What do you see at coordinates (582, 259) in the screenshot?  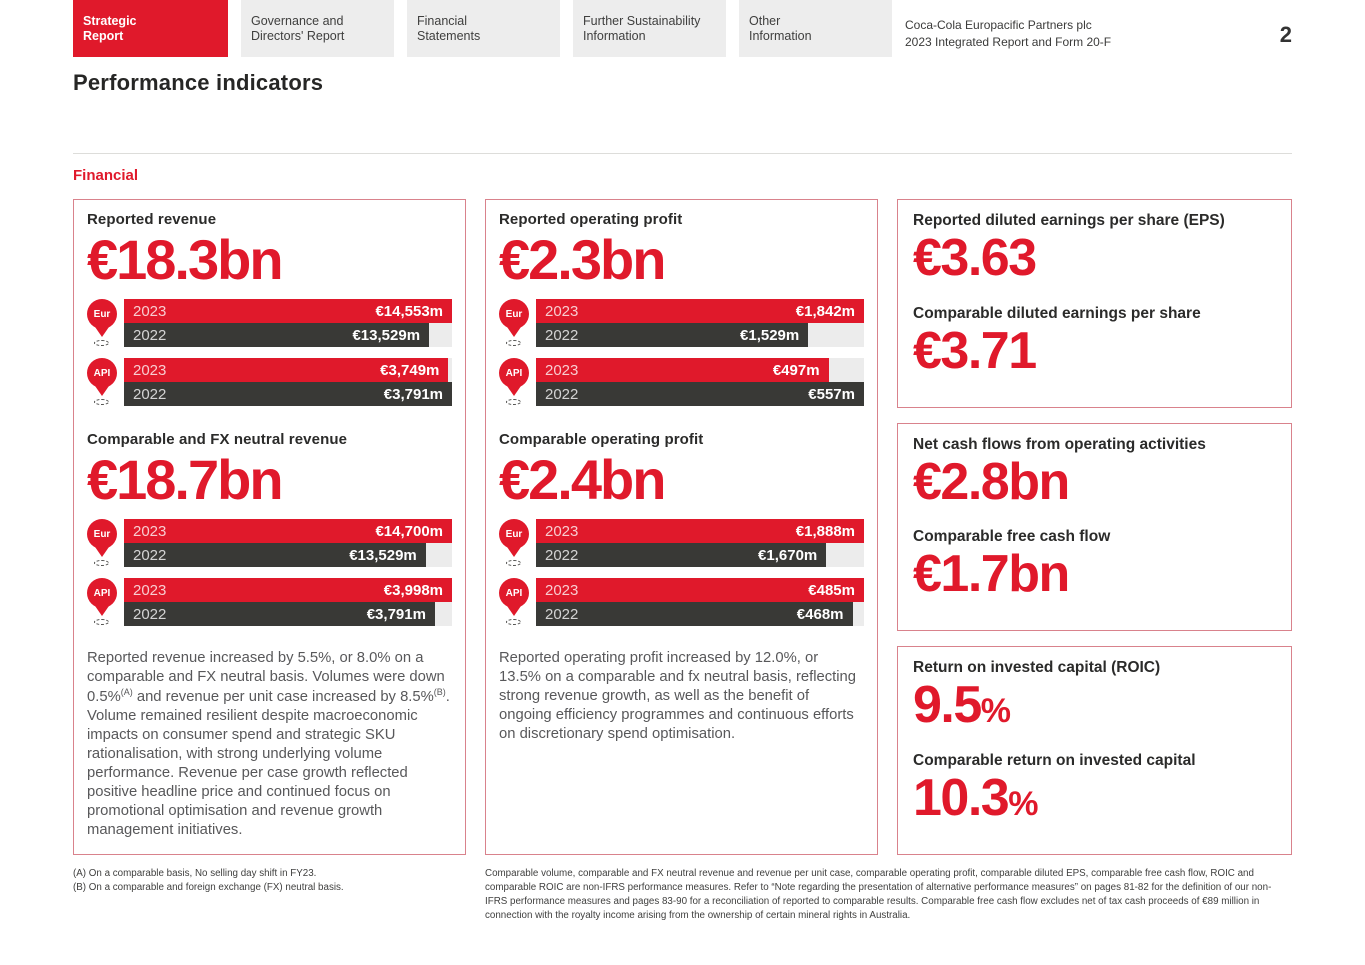 I see `metric-headline: €2.3bn` at bounding box center [582, 259].